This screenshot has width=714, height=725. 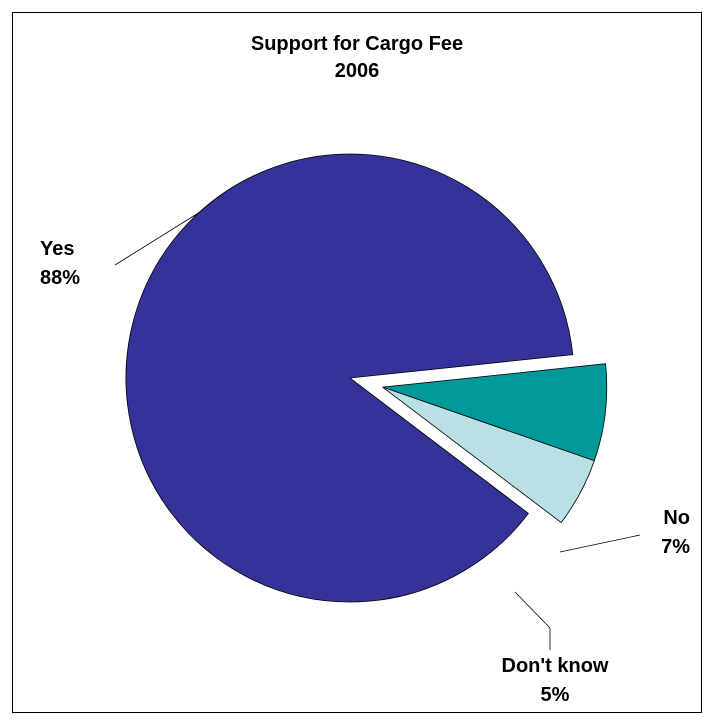 I want to click on label-no-value: 7%, so click(x=675, y=547).